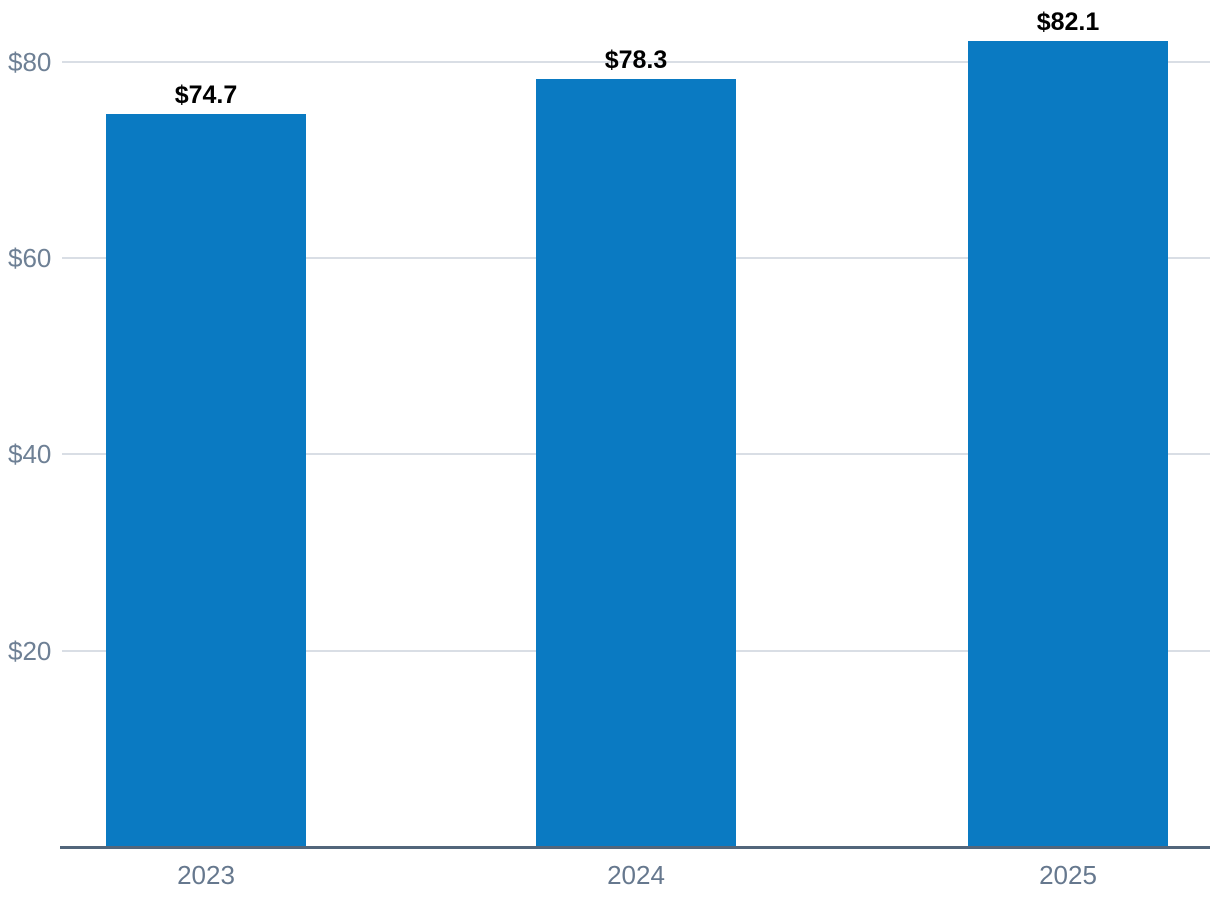  What do you see at coordinates (206, 480) in the screenshot?
I see `bar-2023` at bounding box center [206, 480].